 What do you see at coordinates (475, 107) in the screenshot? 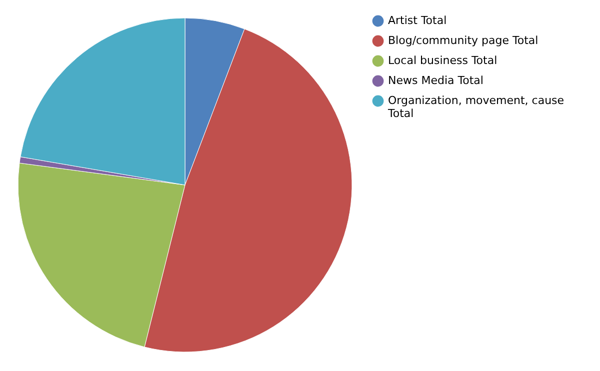
I see `legend-label: Organization, movement, cause Total` at bounding box center [475, 107].